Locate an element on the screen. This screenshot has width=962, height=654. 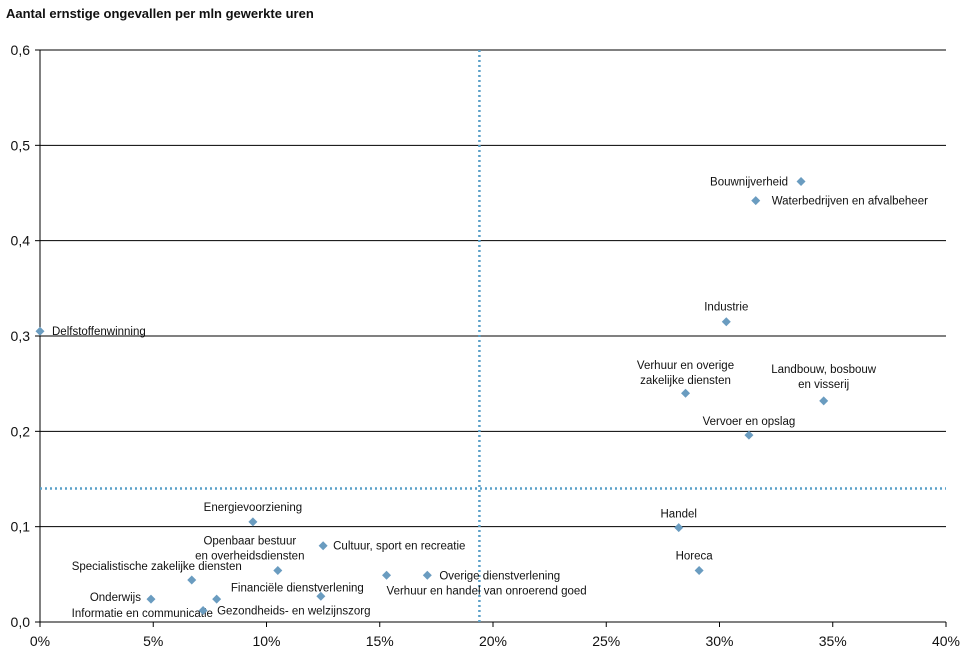
point-label: Overige dienstverlening is located at coordinates (499, 576).